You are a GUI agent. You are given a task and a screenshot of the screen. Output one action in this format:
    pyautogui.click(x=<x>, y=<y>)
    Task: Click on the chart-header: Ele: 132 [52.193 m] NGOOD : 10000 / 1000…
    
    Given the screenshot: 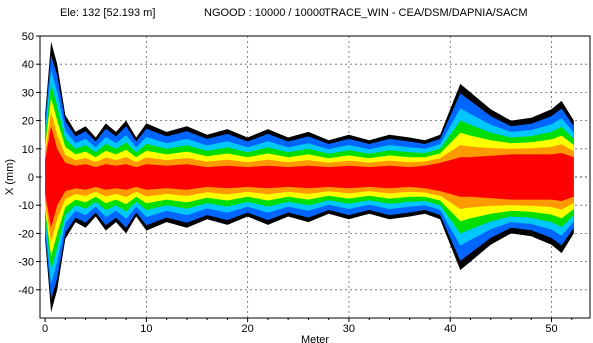 What is the action you would take?
    pyautogui.click(x=296, y=11)
    